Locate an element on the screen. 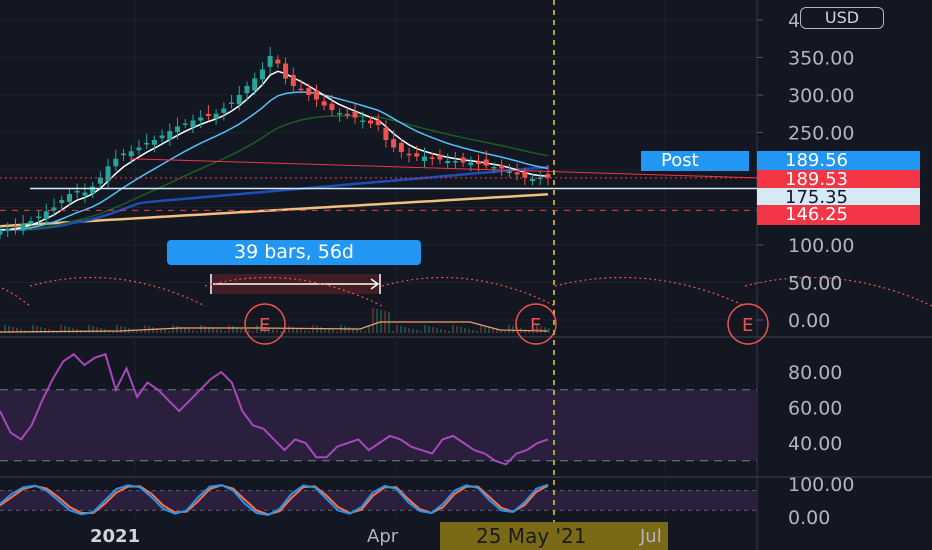 This screenshot has height=550, width=932. sma-longest-line is located at coordinates (274, 210).